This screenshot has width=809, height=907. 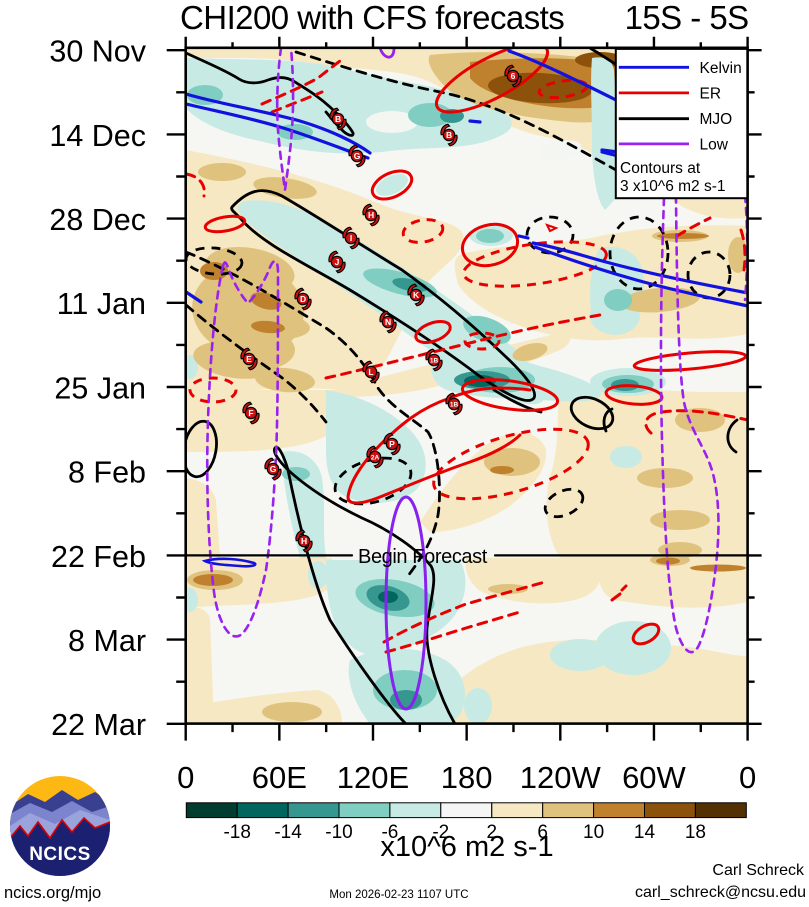 What do you see at coordinates (388, 322) in the screenshot?
I see `svg-text: N` at bounding box center [388, 322].